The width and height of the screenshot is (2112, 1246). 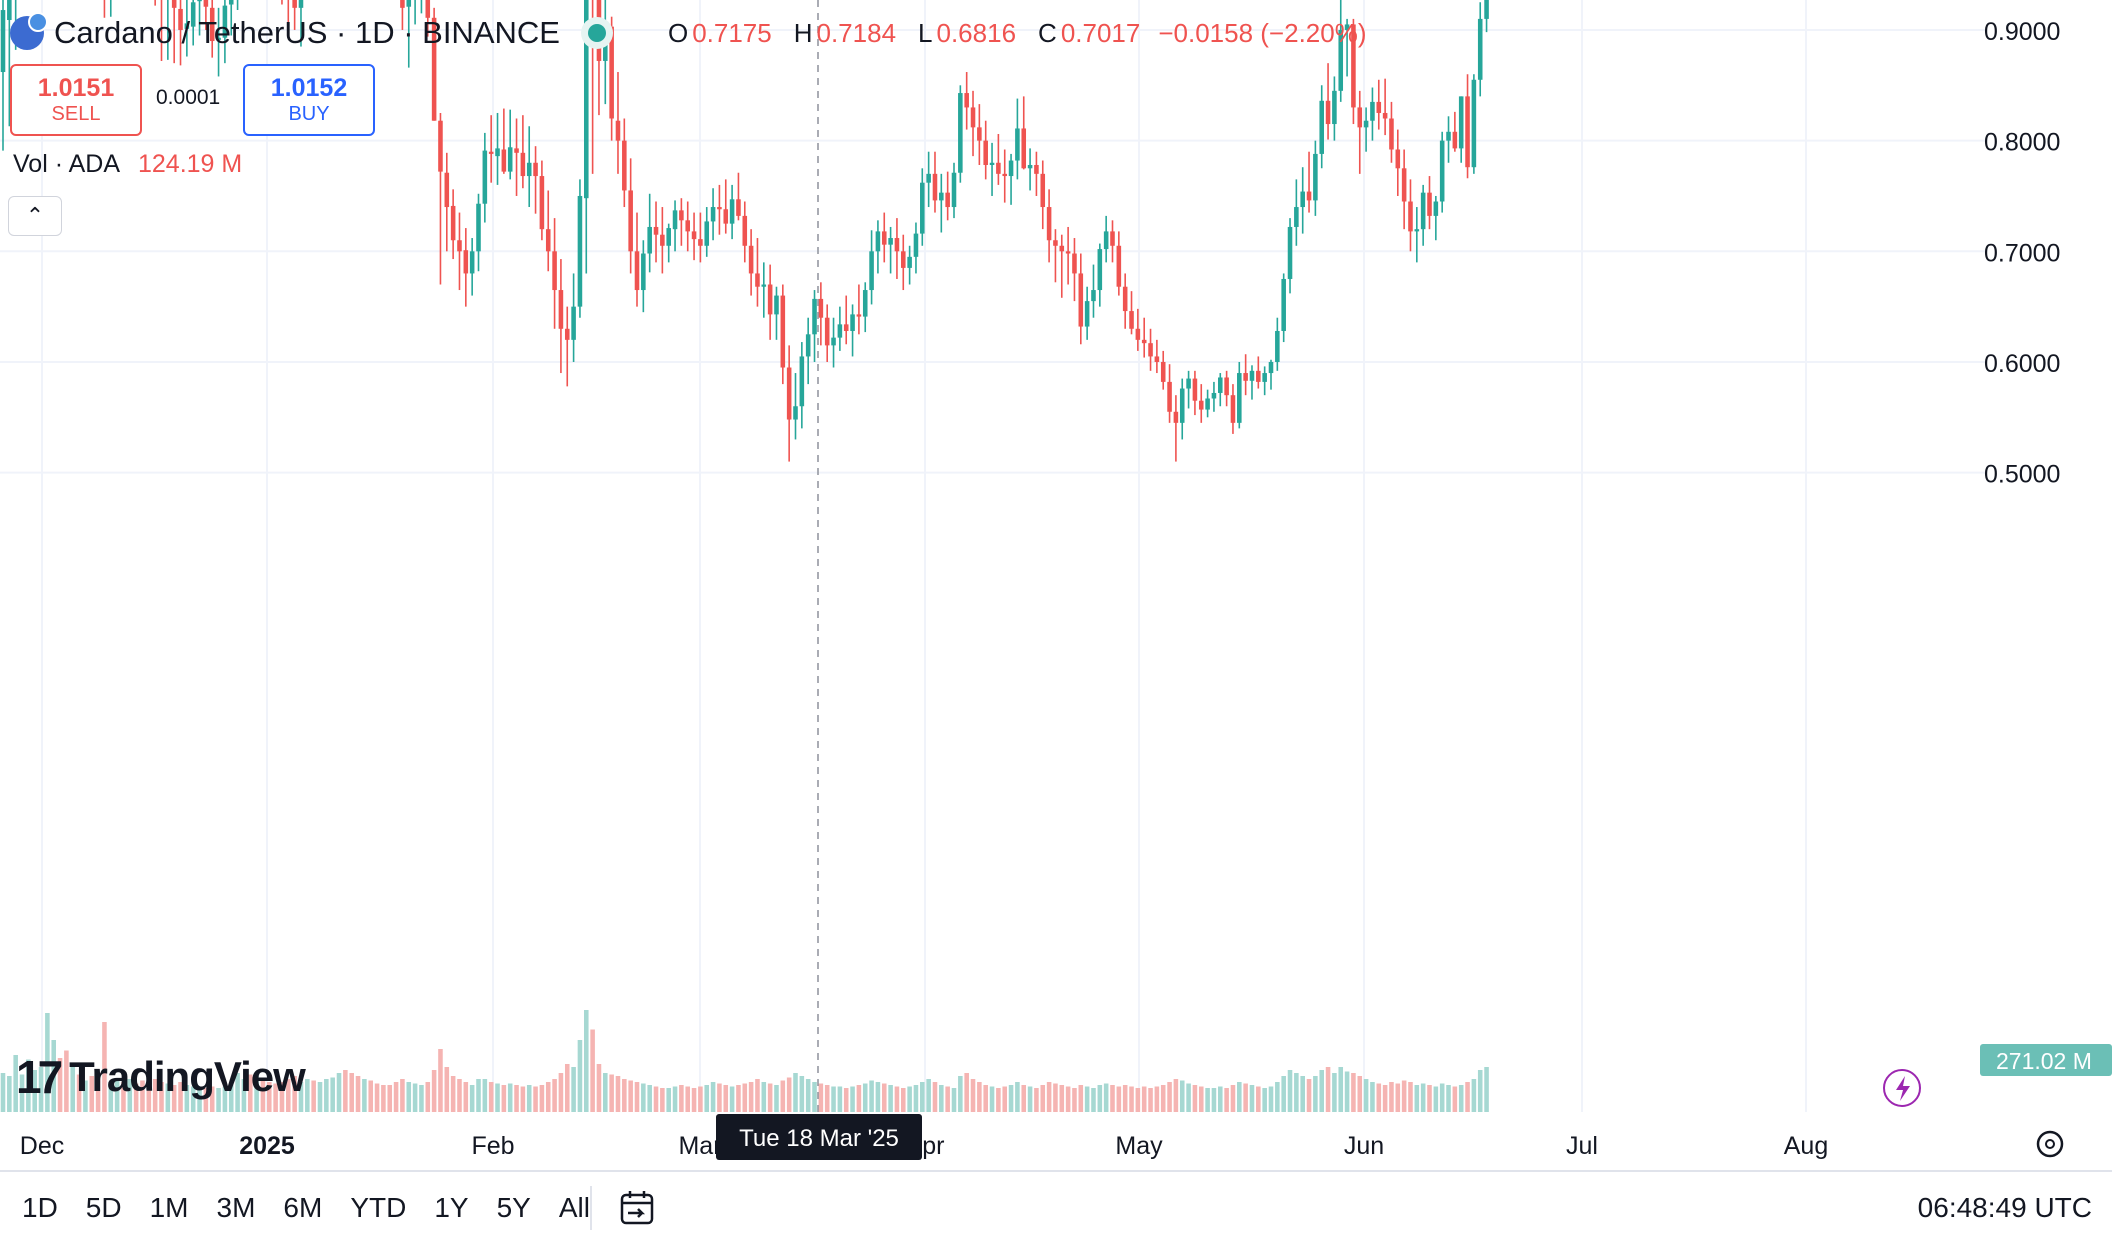 I want to click on x-tick-label: May, so click(x=1139, y=1146).